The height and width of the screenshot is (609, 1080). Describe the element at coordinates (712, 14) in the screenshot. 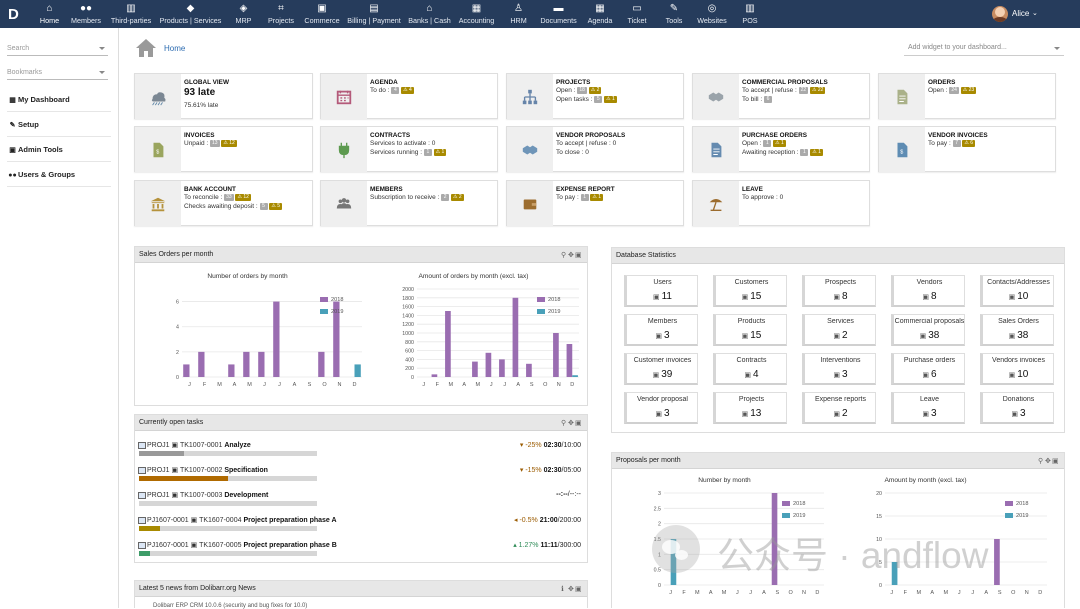

I see `menu-websites: ◎ Websites` at that location.